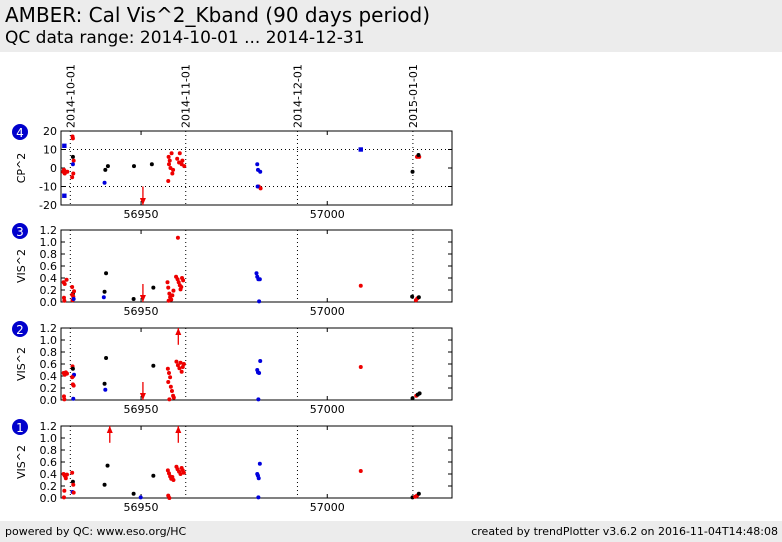 Image resolution: width=782 pixels, height=542 pixels. Describe the element at coordinates (20, 428) in the screenshot. I see `panel-badge-number: 1` at that location.